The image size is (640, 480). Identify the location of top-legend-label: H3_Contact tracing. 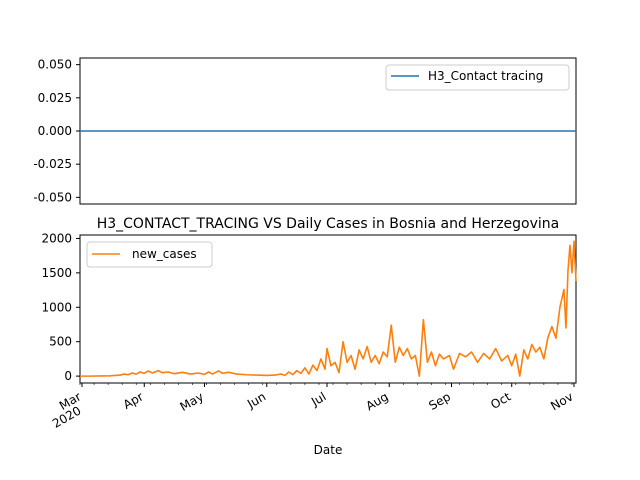
(485, 76).